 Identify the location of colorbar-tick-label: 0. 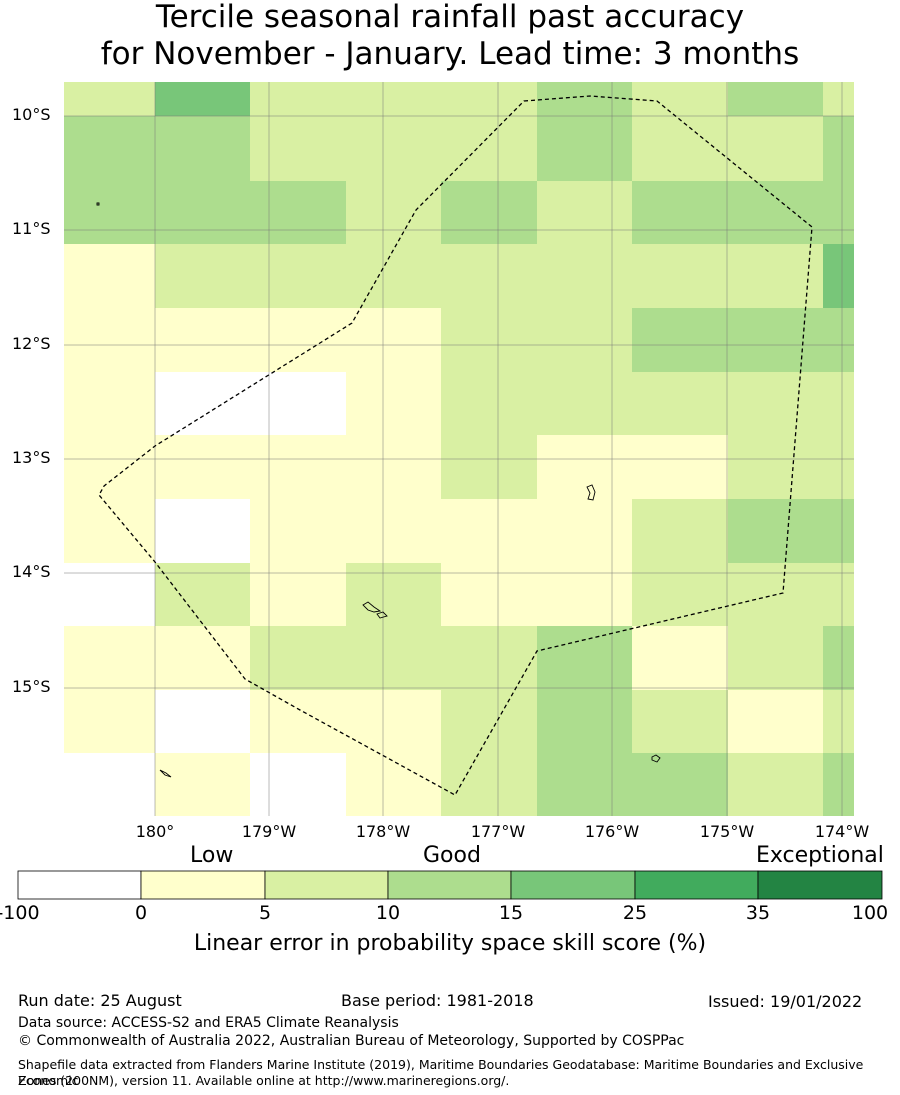
(141, 913).